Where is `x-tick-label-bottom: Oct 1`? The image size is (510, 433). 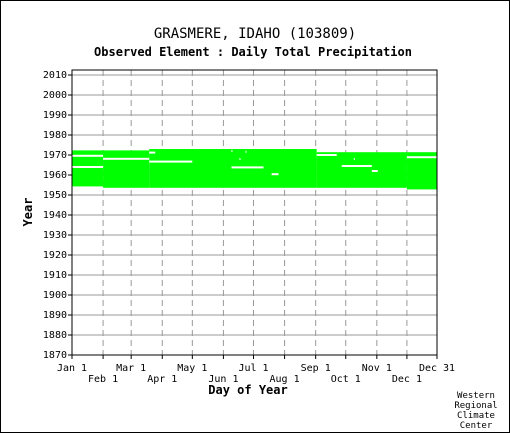 x-tick-label-bottom: Oct 1 is located at coordinates (346, 379).